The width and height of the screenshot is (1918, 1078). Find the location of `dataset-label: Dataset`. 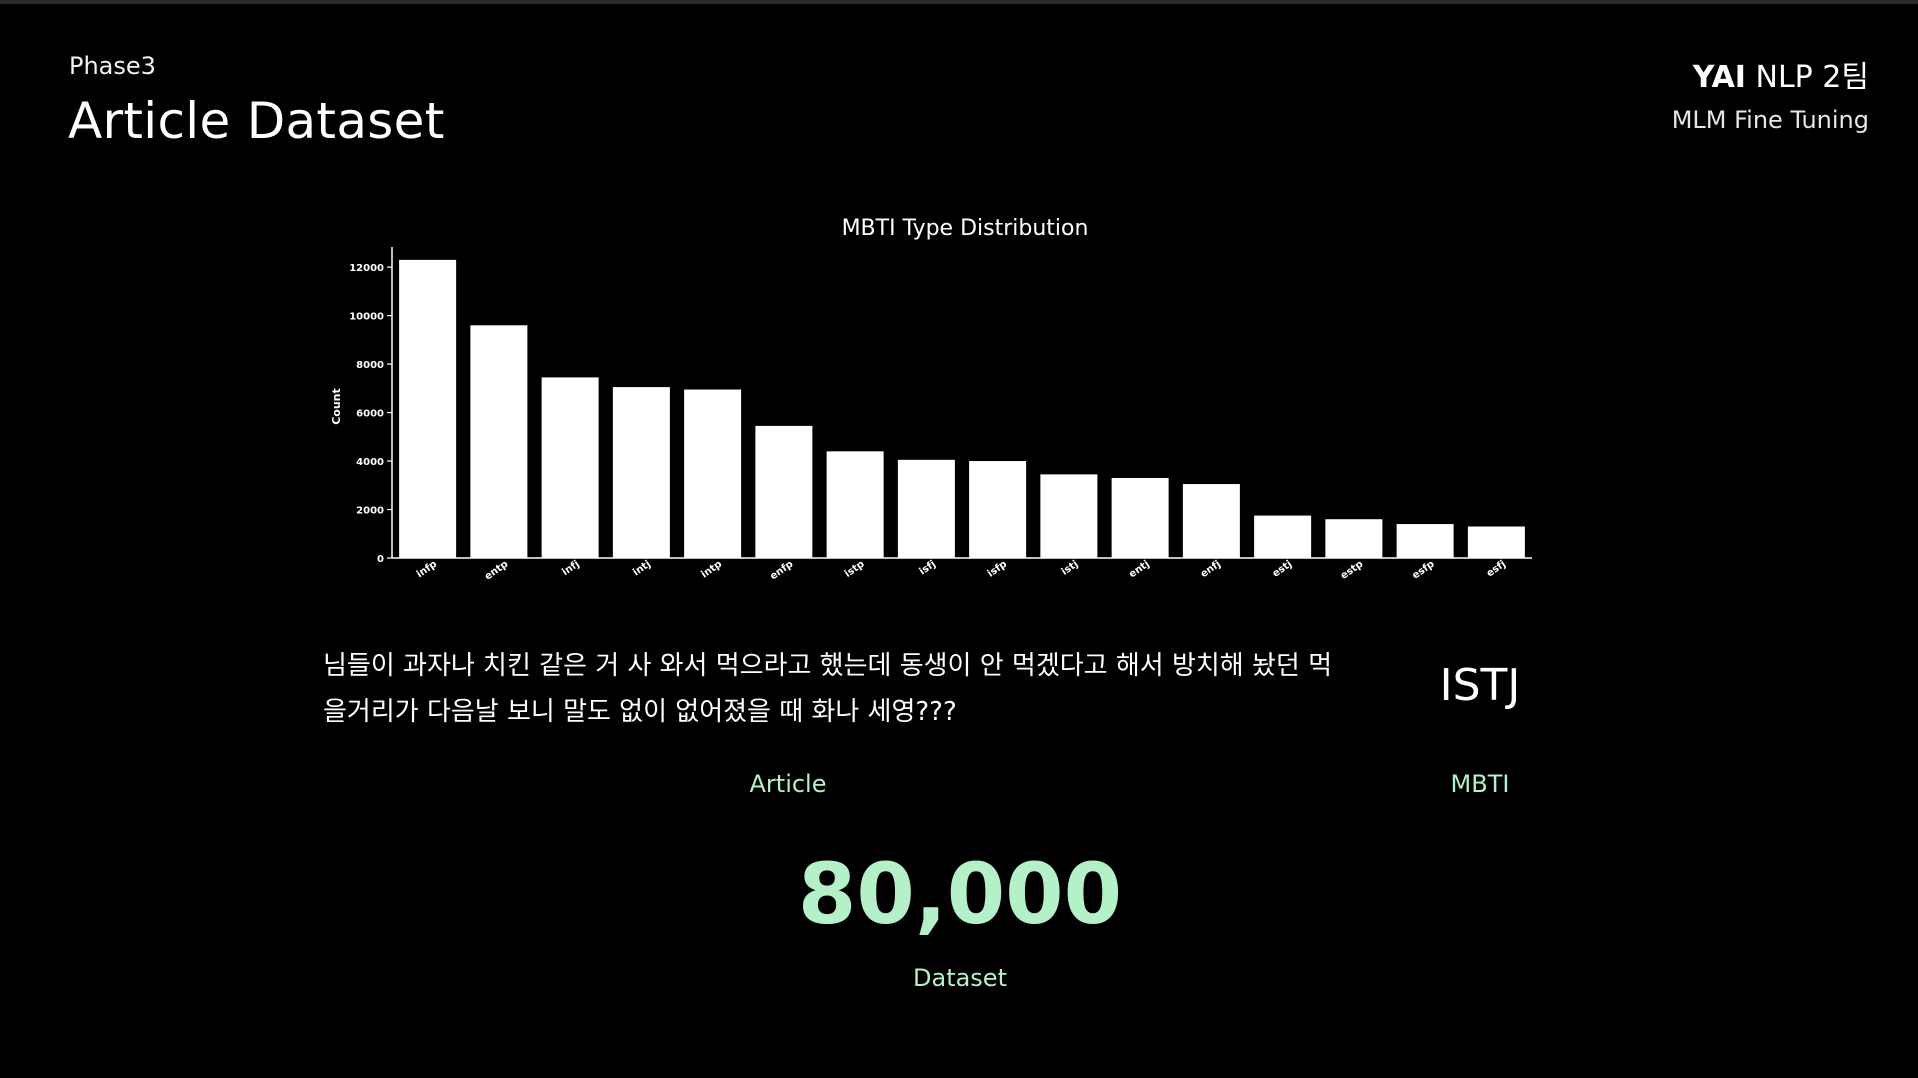

dataset-label: Dataset is located at coordinates (960, 978).